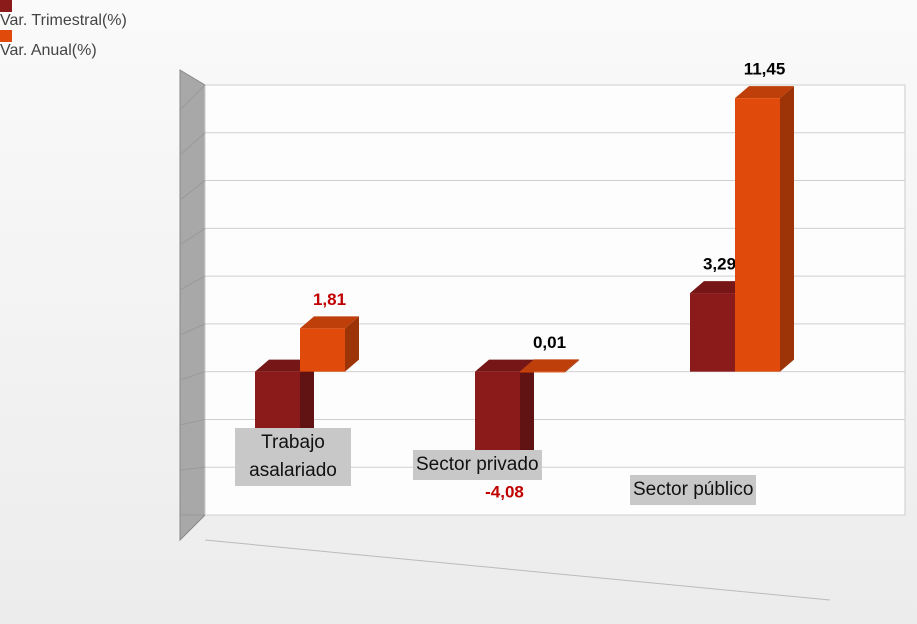  Describe the element at coordinates (63, 20) in the screenshot. I see `legend-label: Var. Trimestral(%)` at that location.